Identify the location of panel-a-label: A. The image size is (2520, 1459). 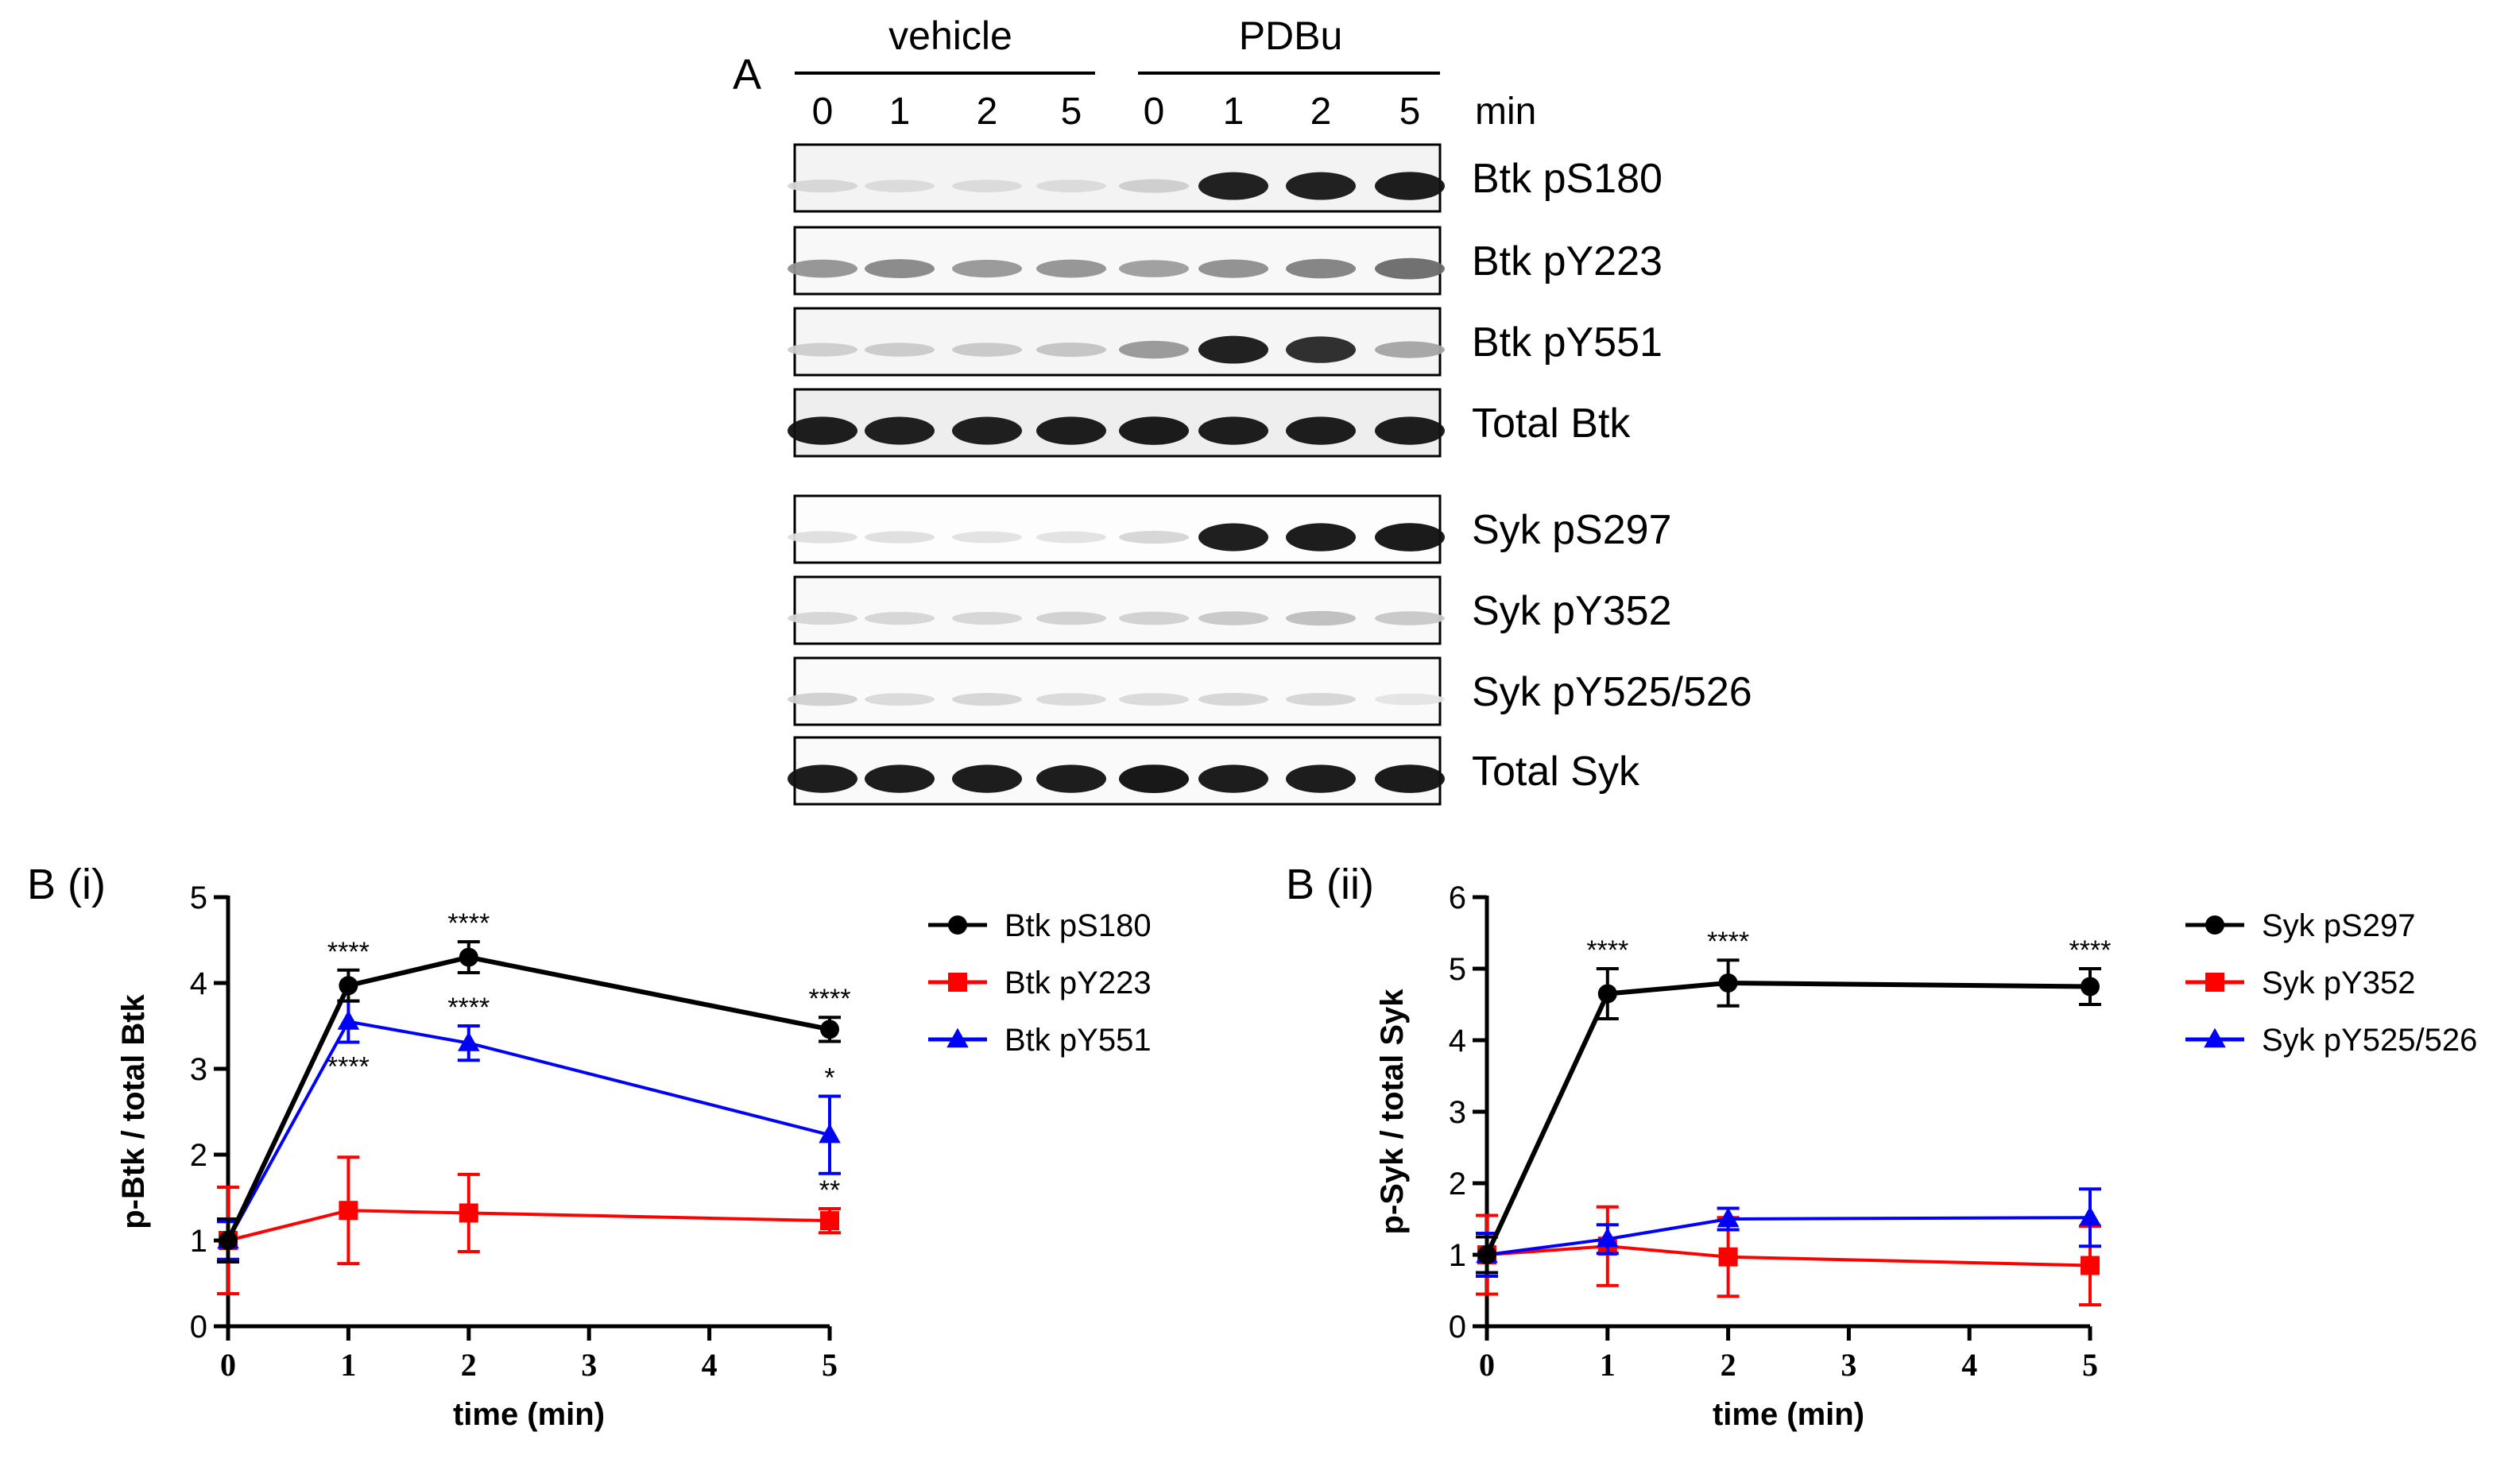
(747, 75).